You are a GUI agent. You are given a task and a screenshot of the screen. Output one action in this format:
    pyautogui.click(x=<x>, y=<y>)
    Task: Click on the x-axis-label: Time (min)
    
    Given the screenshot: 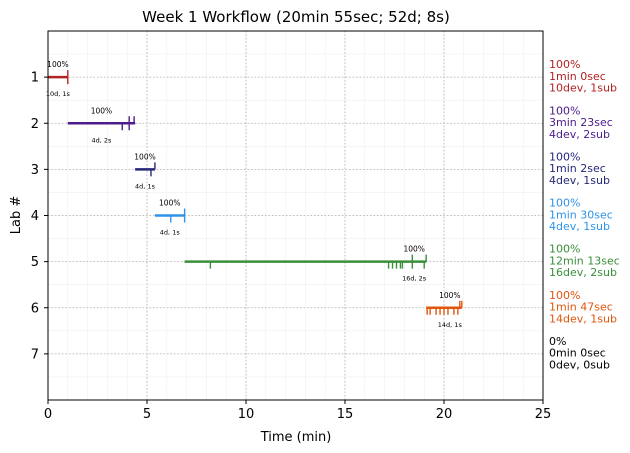 What is the action you would take?
    pyautogui.click(x=296, y=437)
    